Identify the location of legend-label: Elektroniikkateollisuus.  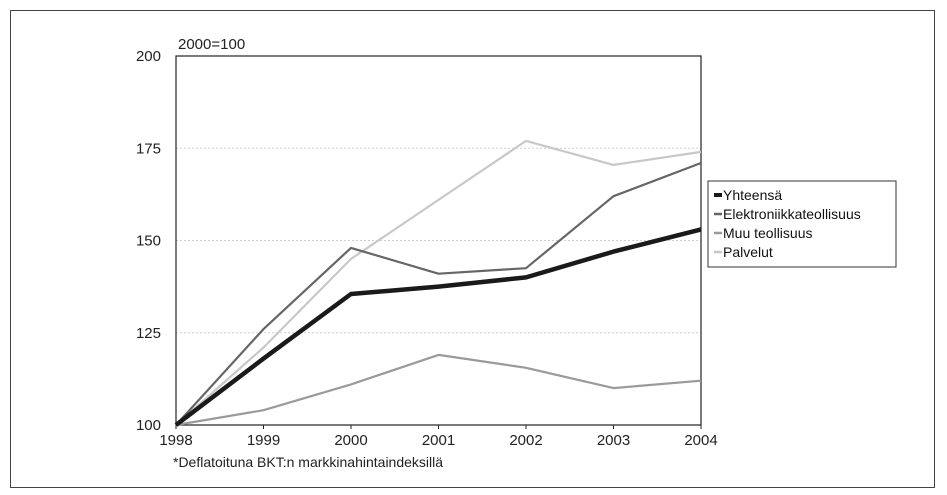
(792, 214).